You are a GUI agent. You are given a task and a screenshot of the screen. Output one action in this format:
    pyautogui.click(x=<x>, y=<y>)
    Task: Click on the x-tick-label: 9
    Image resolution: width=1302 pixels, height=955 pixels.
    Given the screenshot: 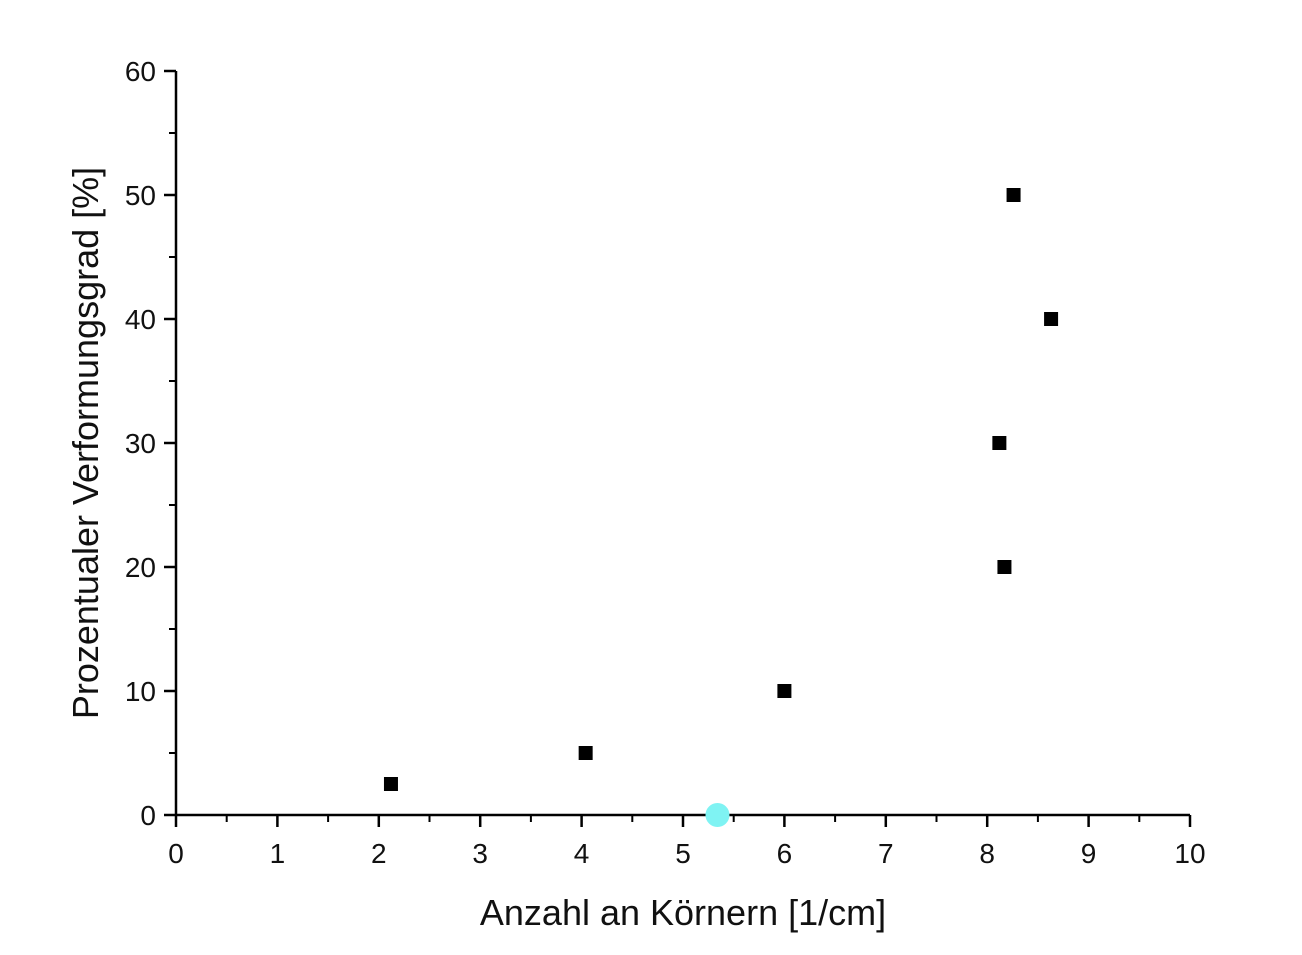 What is the action you would take?
    pyautogui.click(x=1089, y=853)
    